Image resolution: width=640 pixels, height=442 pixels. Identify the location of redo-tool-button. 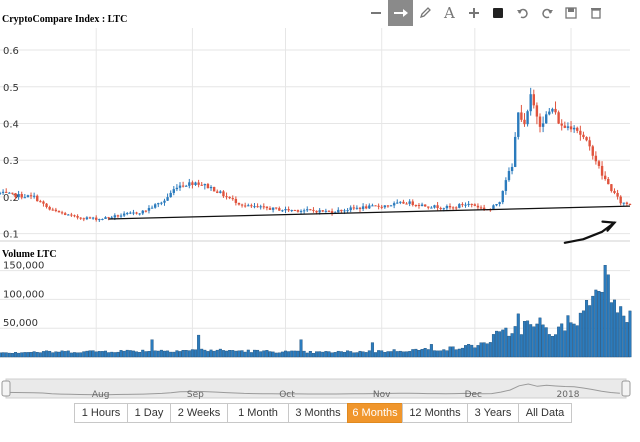
(547, 13).